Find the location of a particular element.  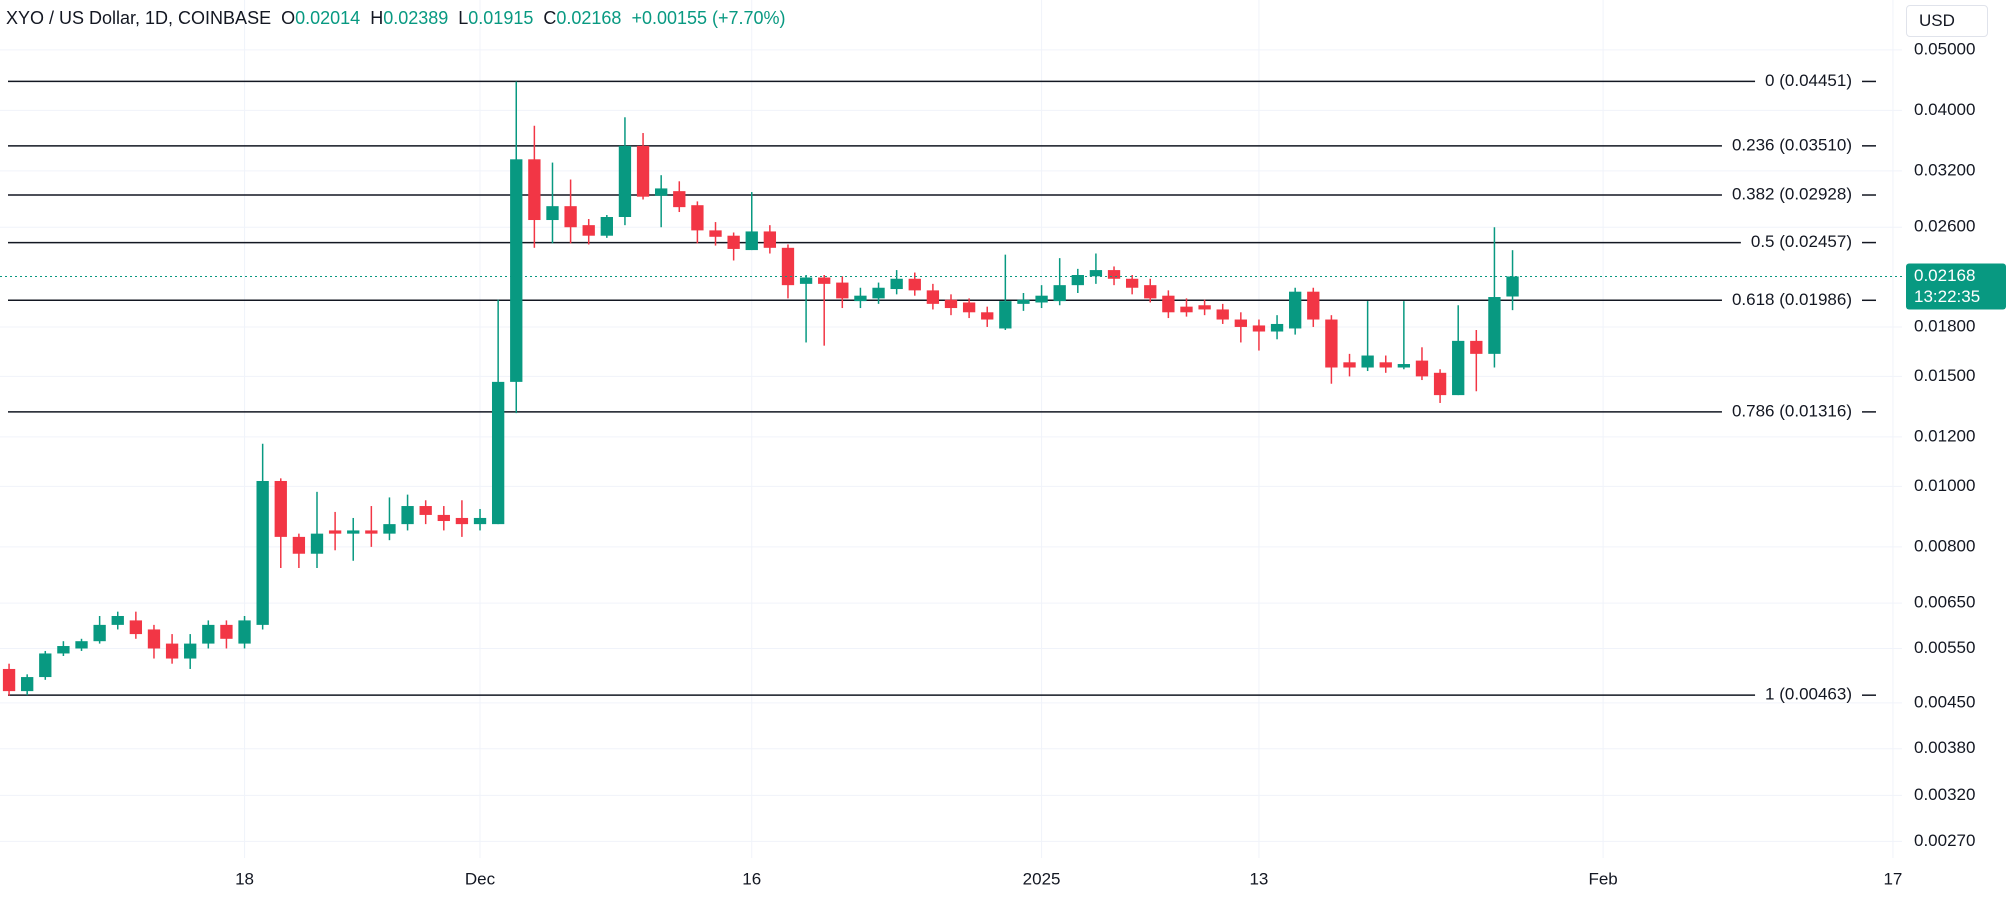

y-tick-label: 0.02600 is located at coordinates (1944, 226).